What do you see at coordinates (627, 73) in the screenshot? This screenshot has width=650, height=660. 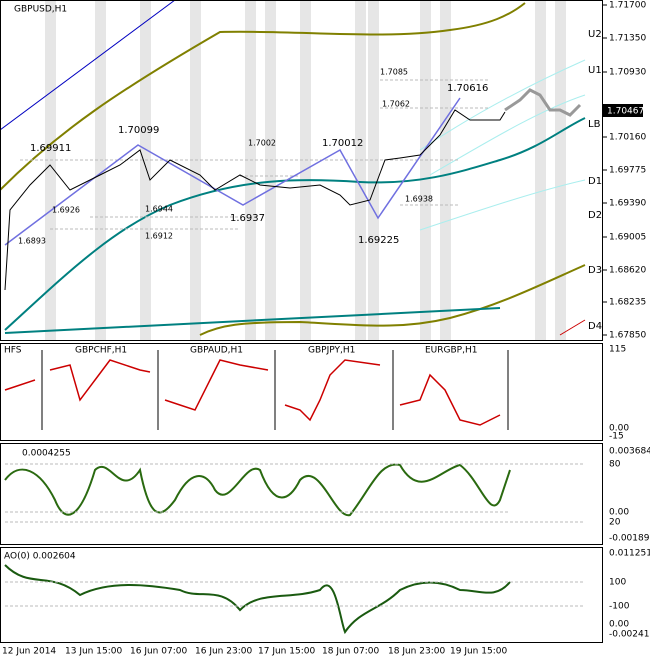 I see `price-label: 1.70930` at bounding box center [627, 73].